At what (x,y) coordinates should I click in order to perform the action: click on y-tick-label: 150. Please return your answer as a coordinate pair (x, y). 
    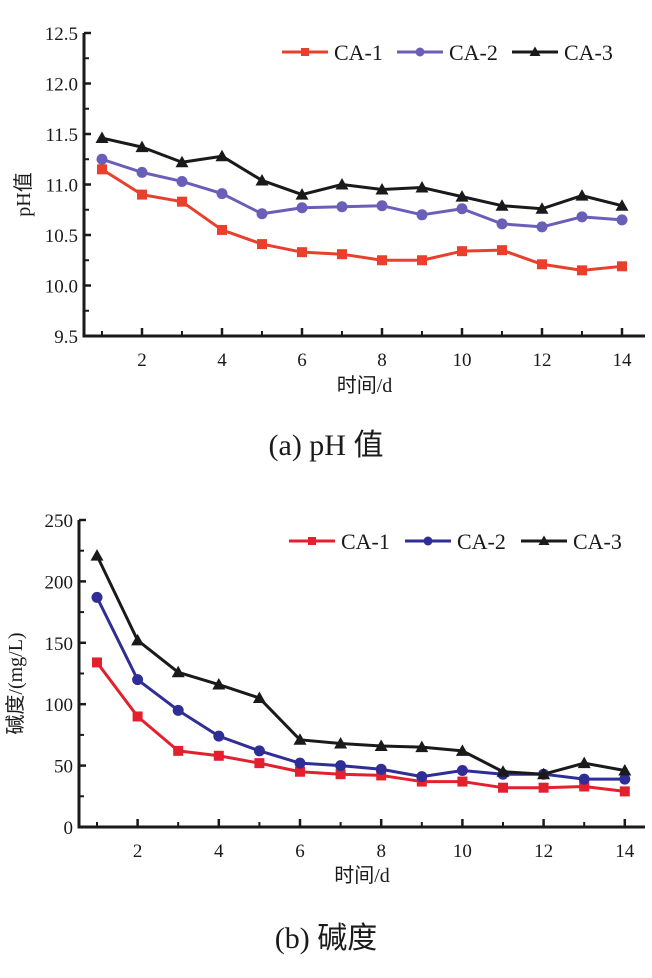
    Looking at the image, I should click on (59, 644).